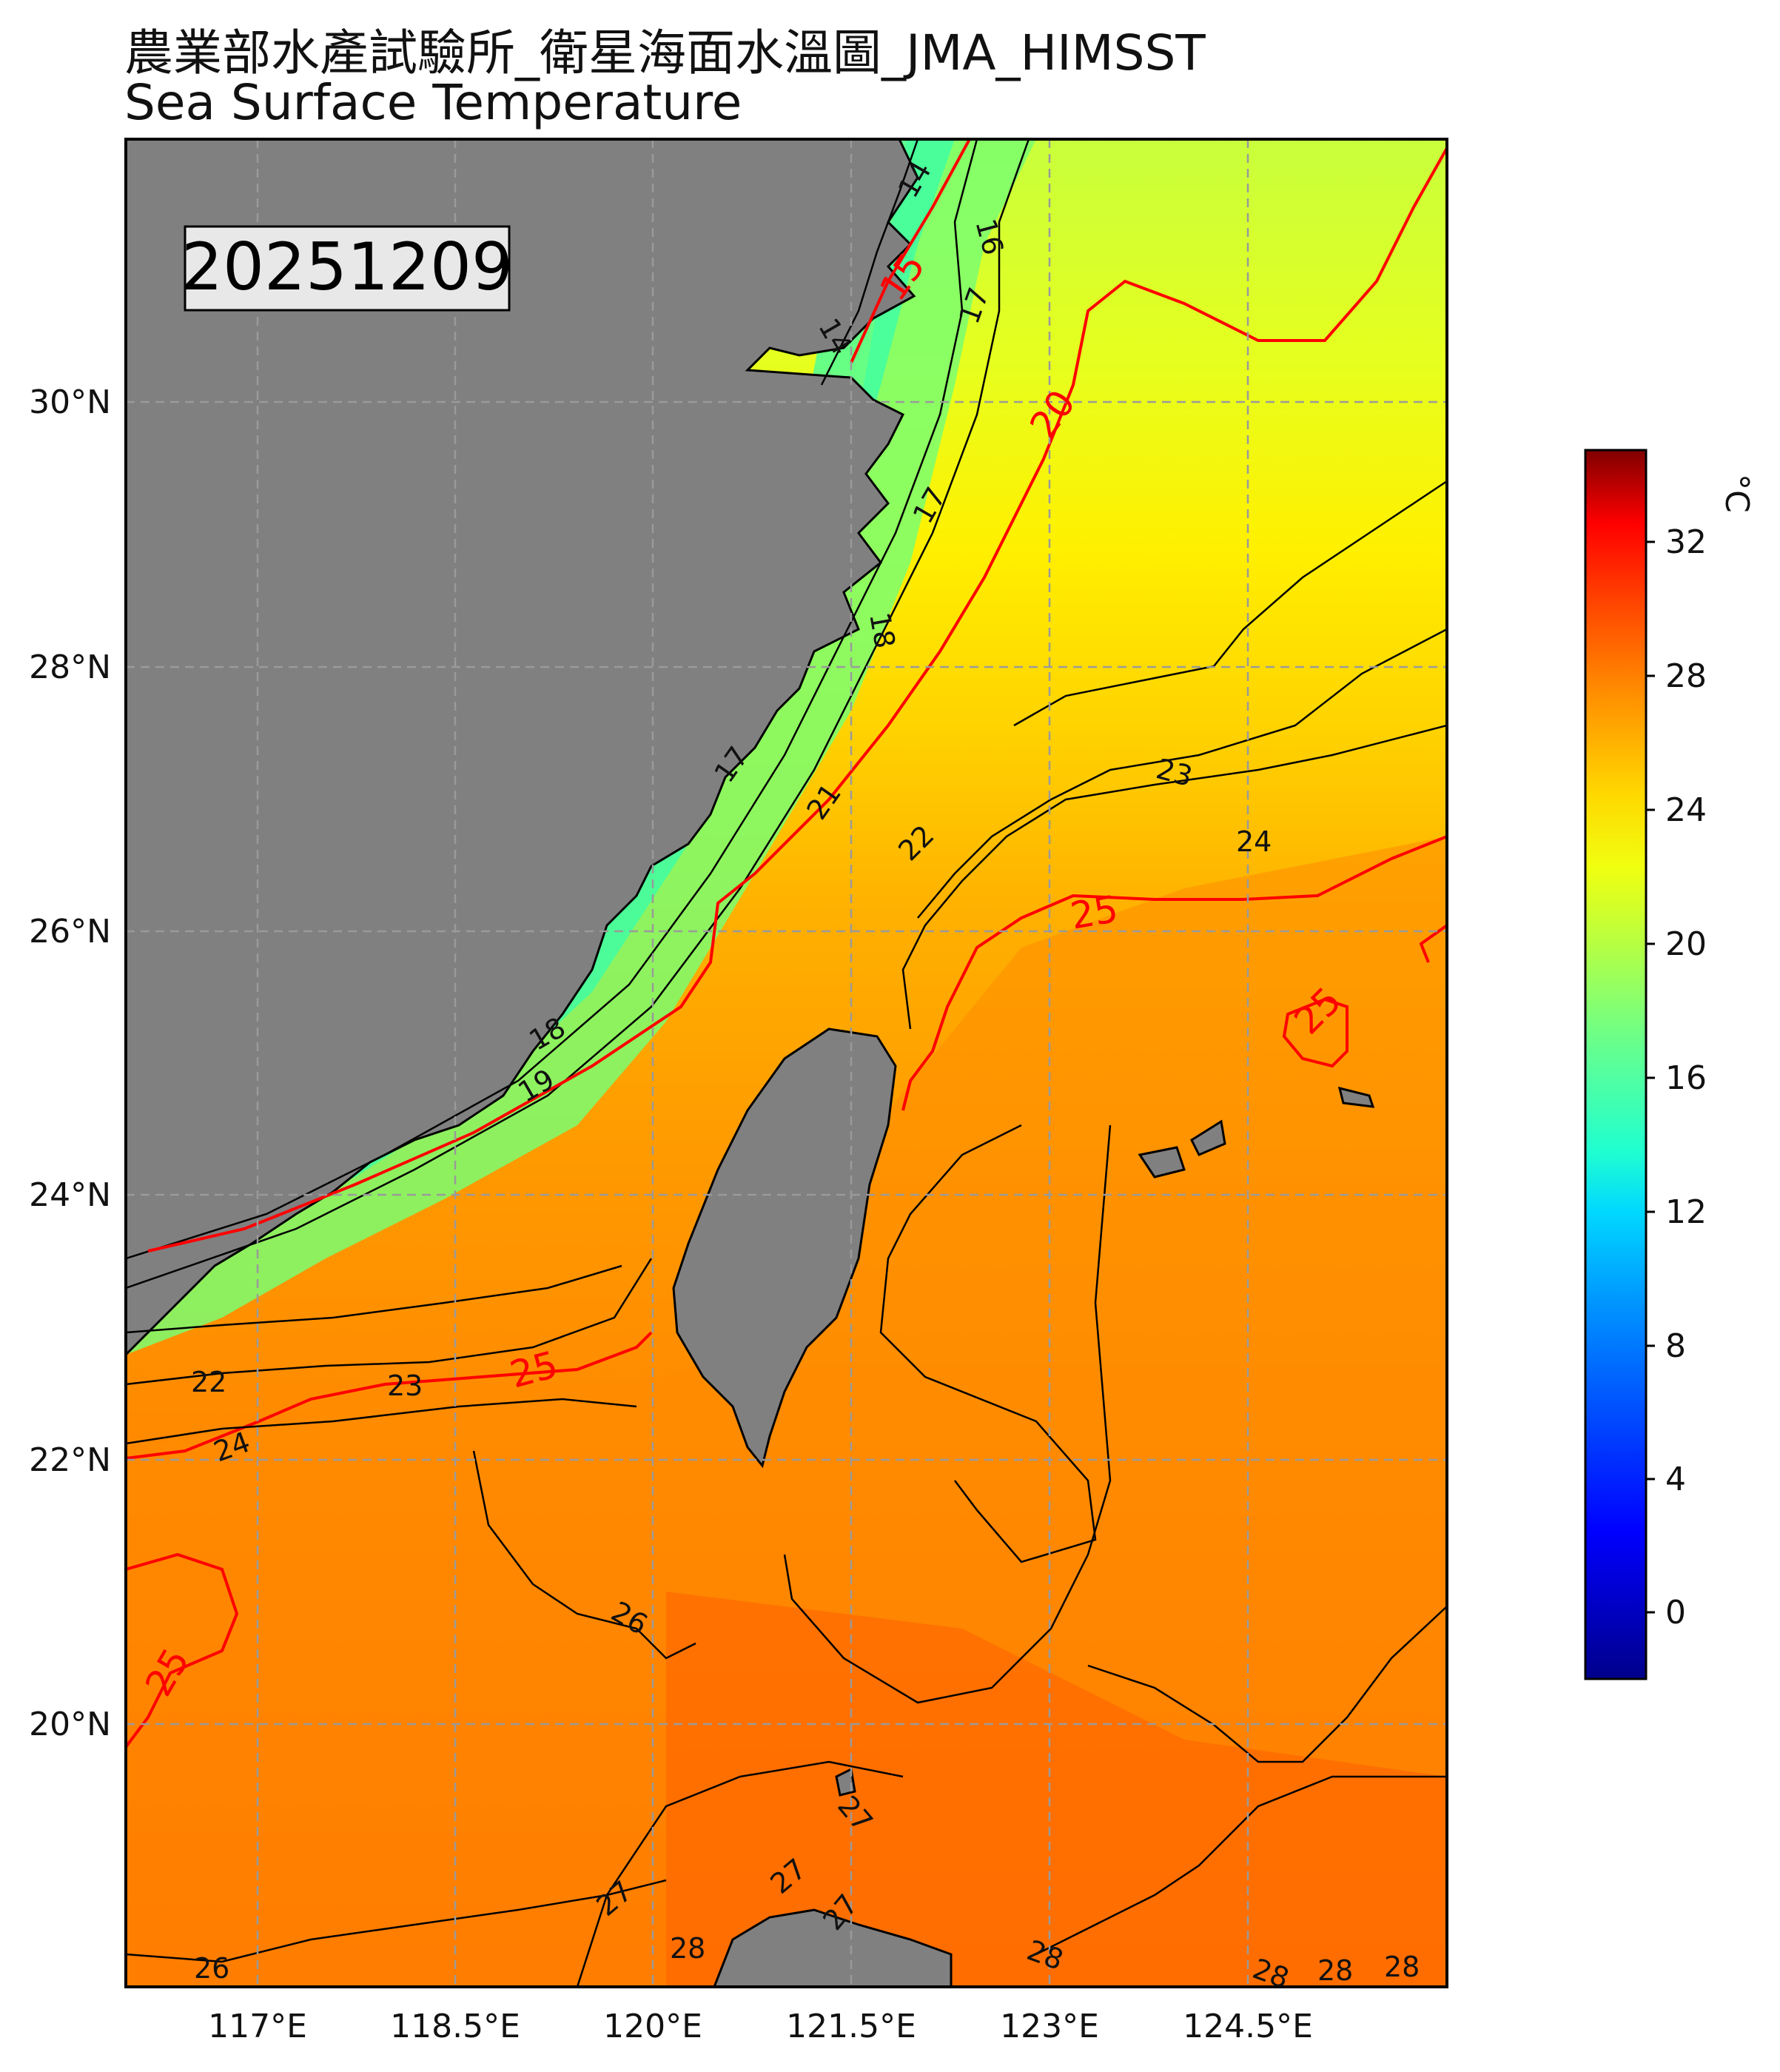 Image resolution: width=1780 pixels, height=2072 pixels. I want to click on contour-label: 23, so click(405, 1386).